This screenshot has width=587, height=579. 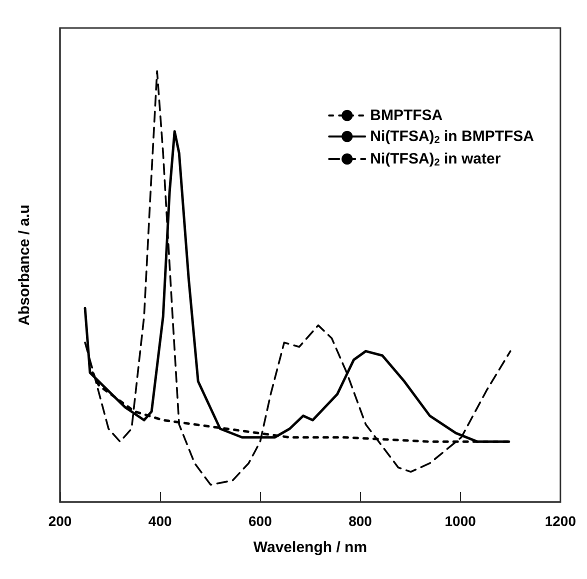 I want to click on x-tick-label: 1200, so click(x=560, y=521).